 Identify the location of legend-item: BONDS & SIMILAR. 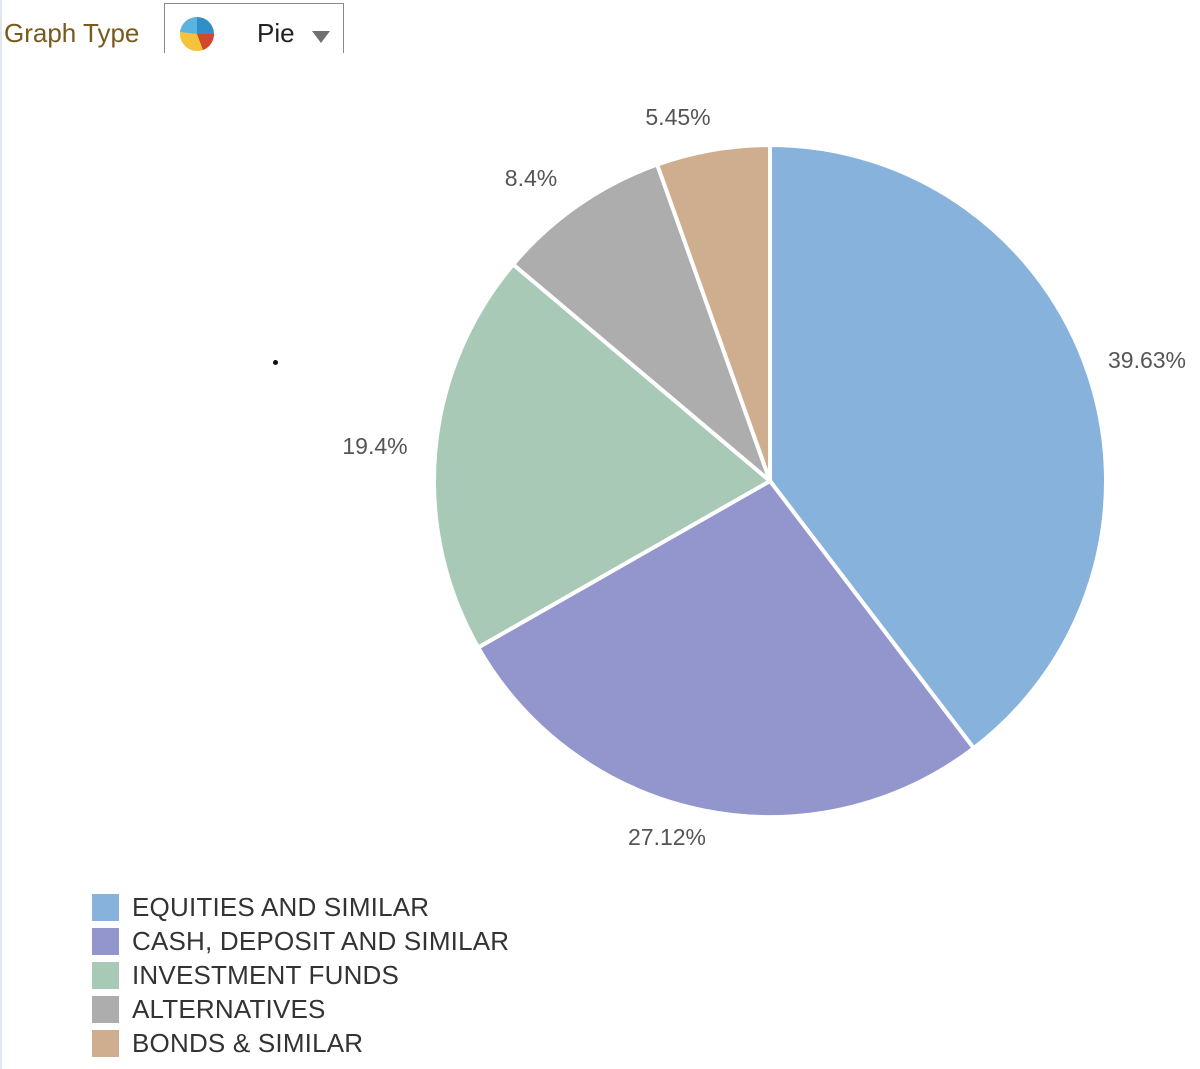
(300, 1043).